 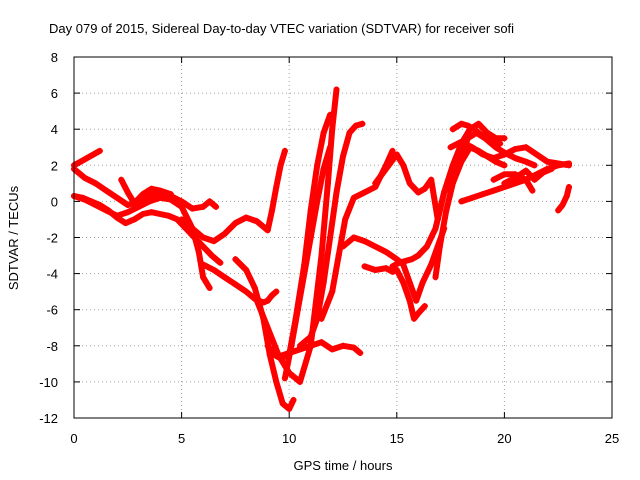 What do you see at coordinates (54, 93) in the screenshot?
I see `y-tick-label-1: 6` at bounding box center [54, 93].